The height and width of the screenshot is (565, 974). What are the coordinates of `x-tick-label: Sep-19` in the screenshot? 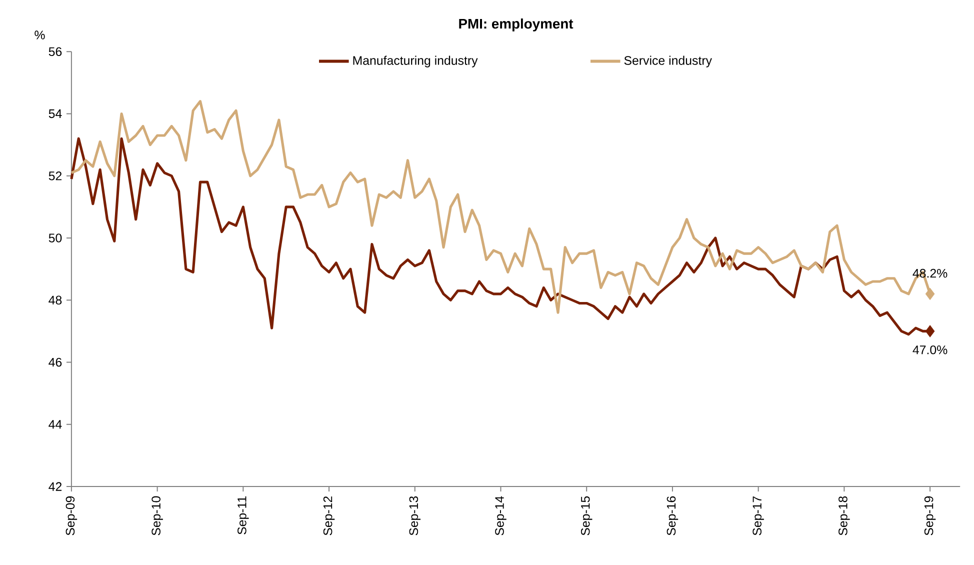 It's located at (930, 516).